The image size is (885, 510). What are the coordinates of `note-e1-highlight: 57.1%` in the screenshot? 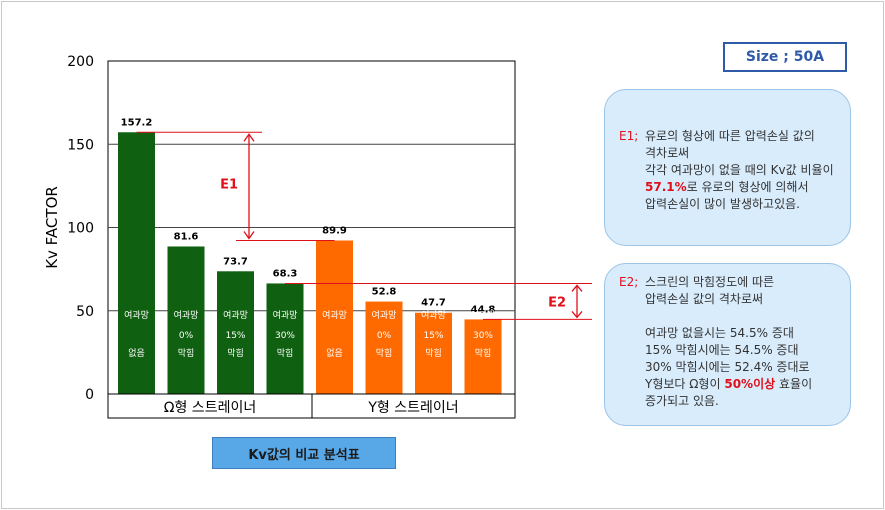 It's located at (666, 187).